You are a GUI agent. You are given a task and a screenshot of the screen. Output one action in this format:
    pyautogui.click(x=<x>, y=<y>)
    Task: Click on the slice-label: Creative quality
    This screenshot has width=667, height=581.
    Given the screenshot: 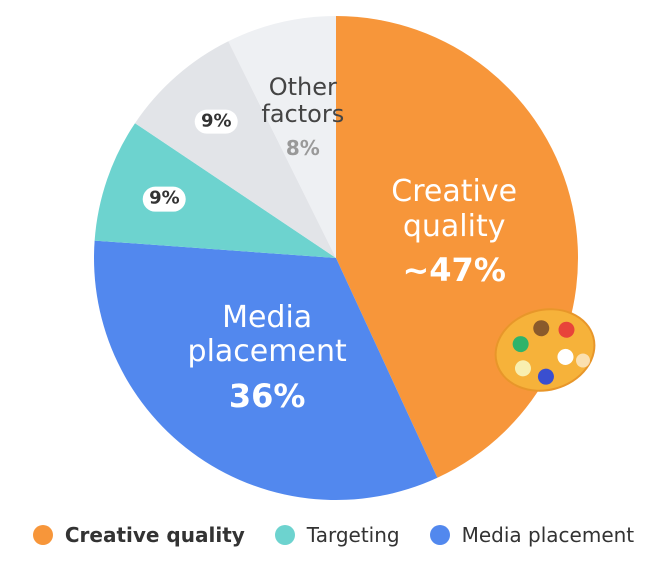 What is the action you would take?
    pyautogui.click(x=454, y=209)
    